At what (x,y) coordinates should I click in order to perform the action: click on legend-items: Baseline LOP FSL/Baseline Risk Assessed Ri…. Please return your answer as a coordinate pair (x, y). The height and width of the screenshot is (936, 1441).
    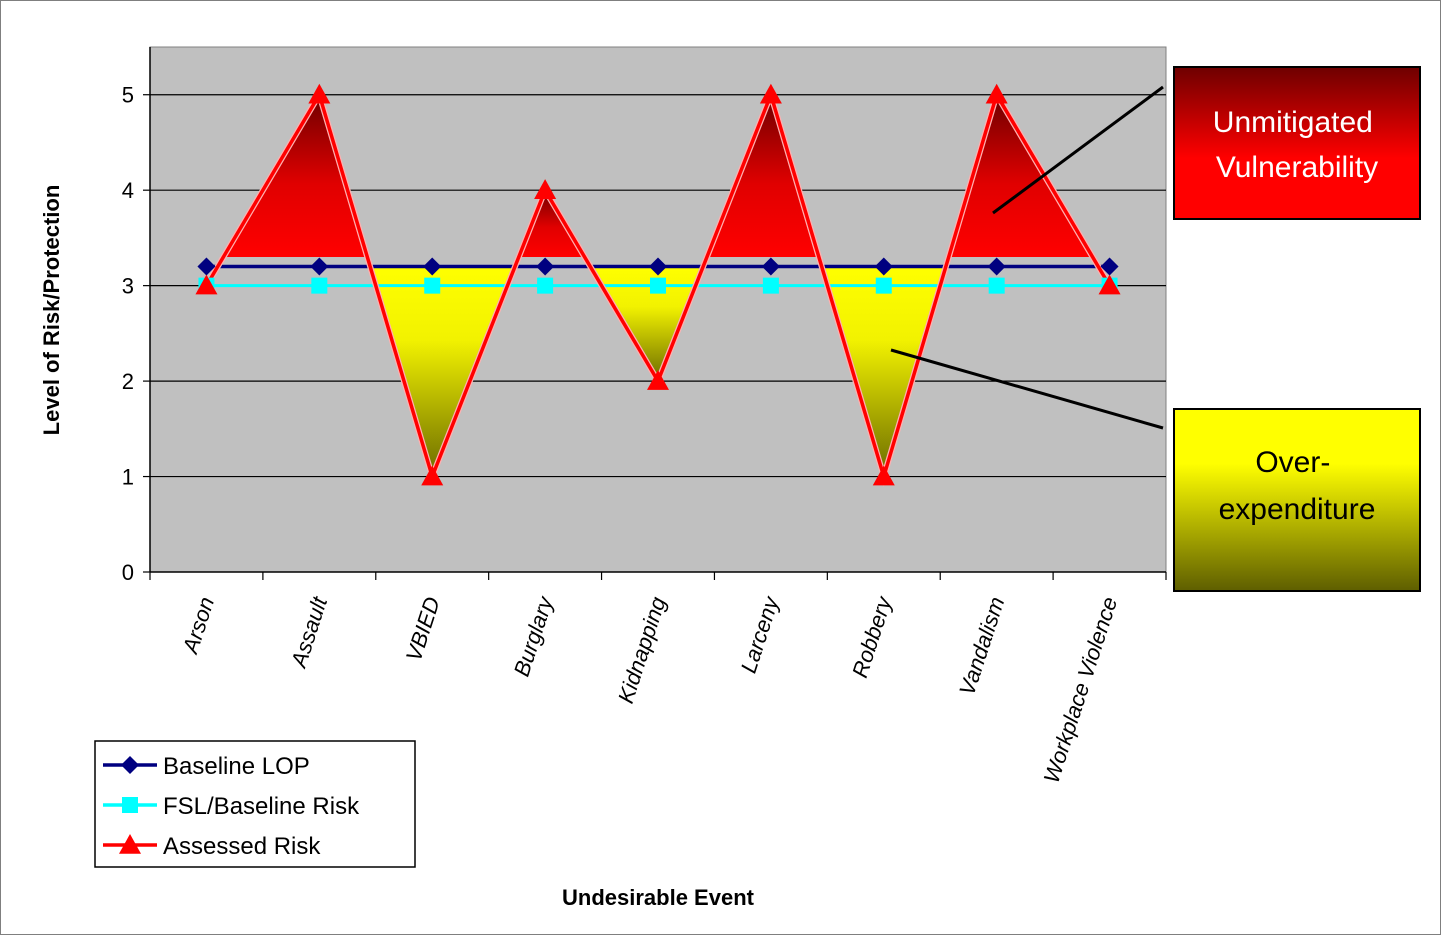
    Looking at the image, I should click on (231, 806).